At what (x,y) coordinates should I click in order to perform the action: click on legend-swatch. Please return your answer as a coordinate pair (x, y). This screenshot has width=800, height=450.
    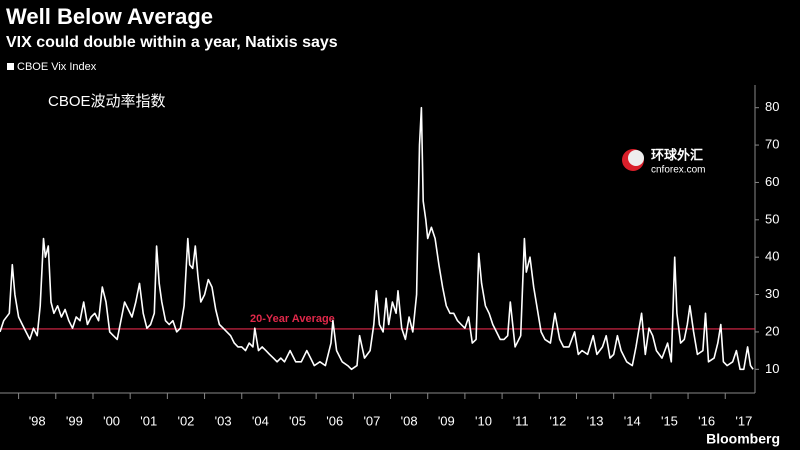
    Looking at the image, I should click on (10, 66).